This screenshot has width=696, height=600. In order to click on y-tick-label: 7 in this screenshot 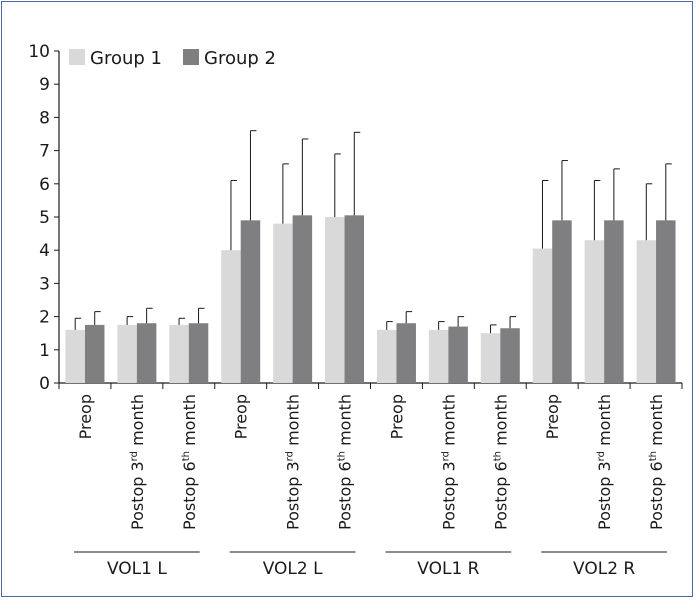, I will do `click(44, 152)`.